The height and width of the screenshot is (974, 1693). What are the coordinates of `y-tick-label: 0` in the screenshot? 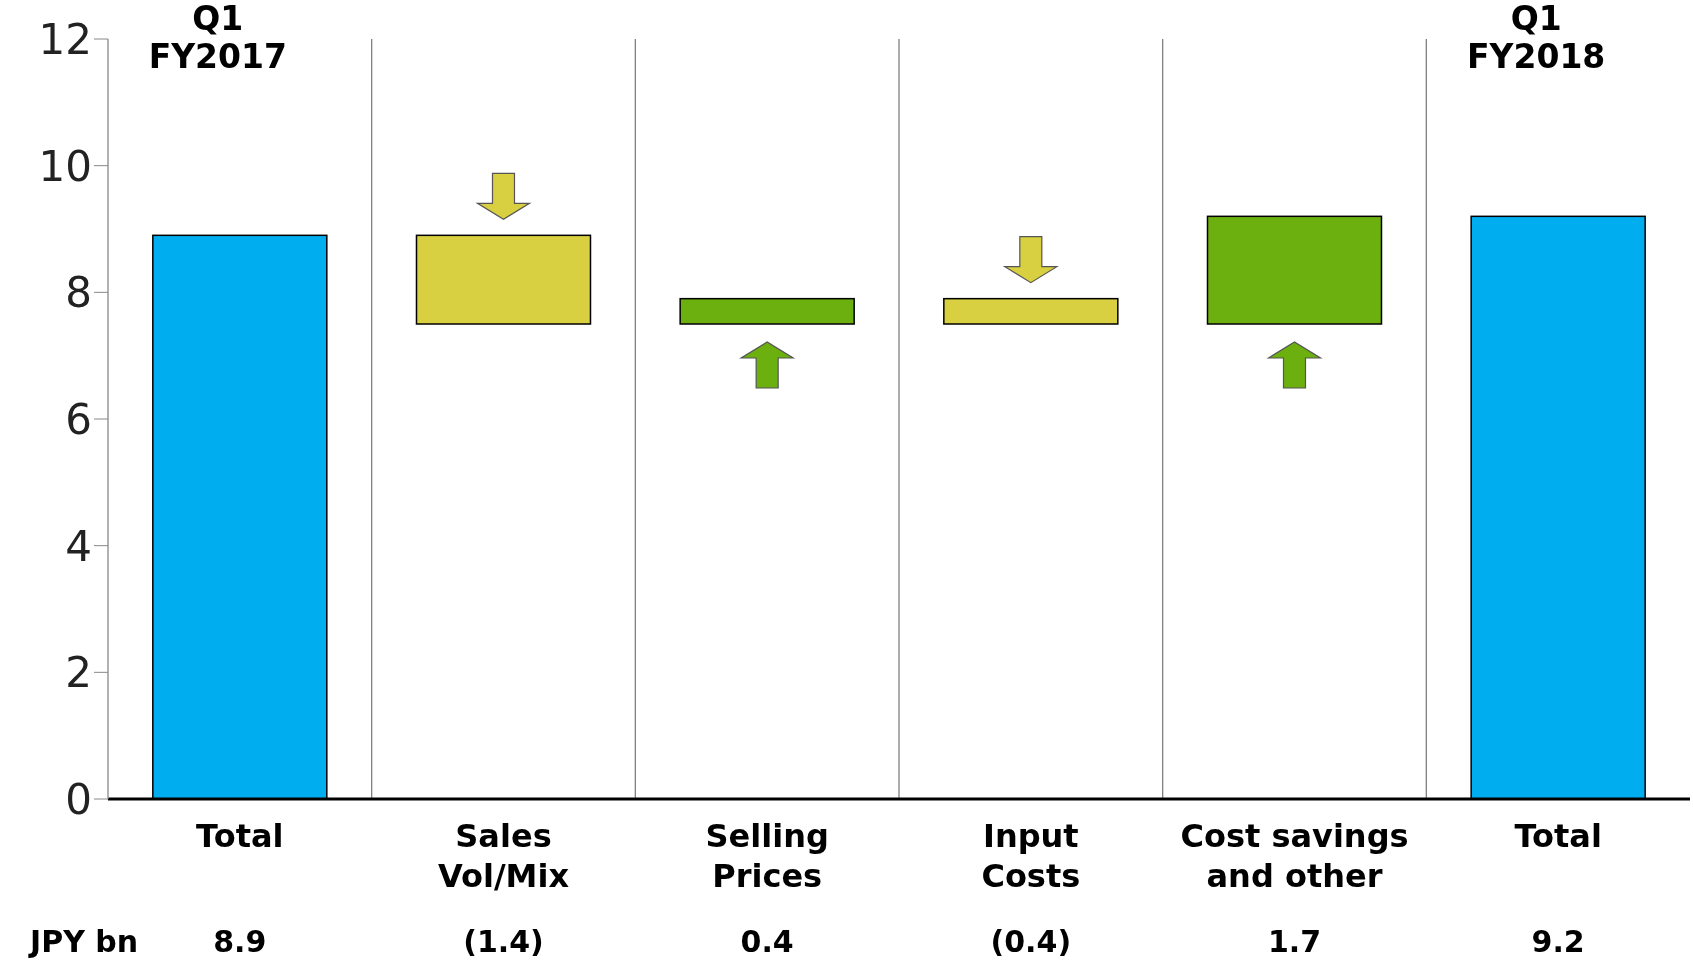 It's located at (78, 799).